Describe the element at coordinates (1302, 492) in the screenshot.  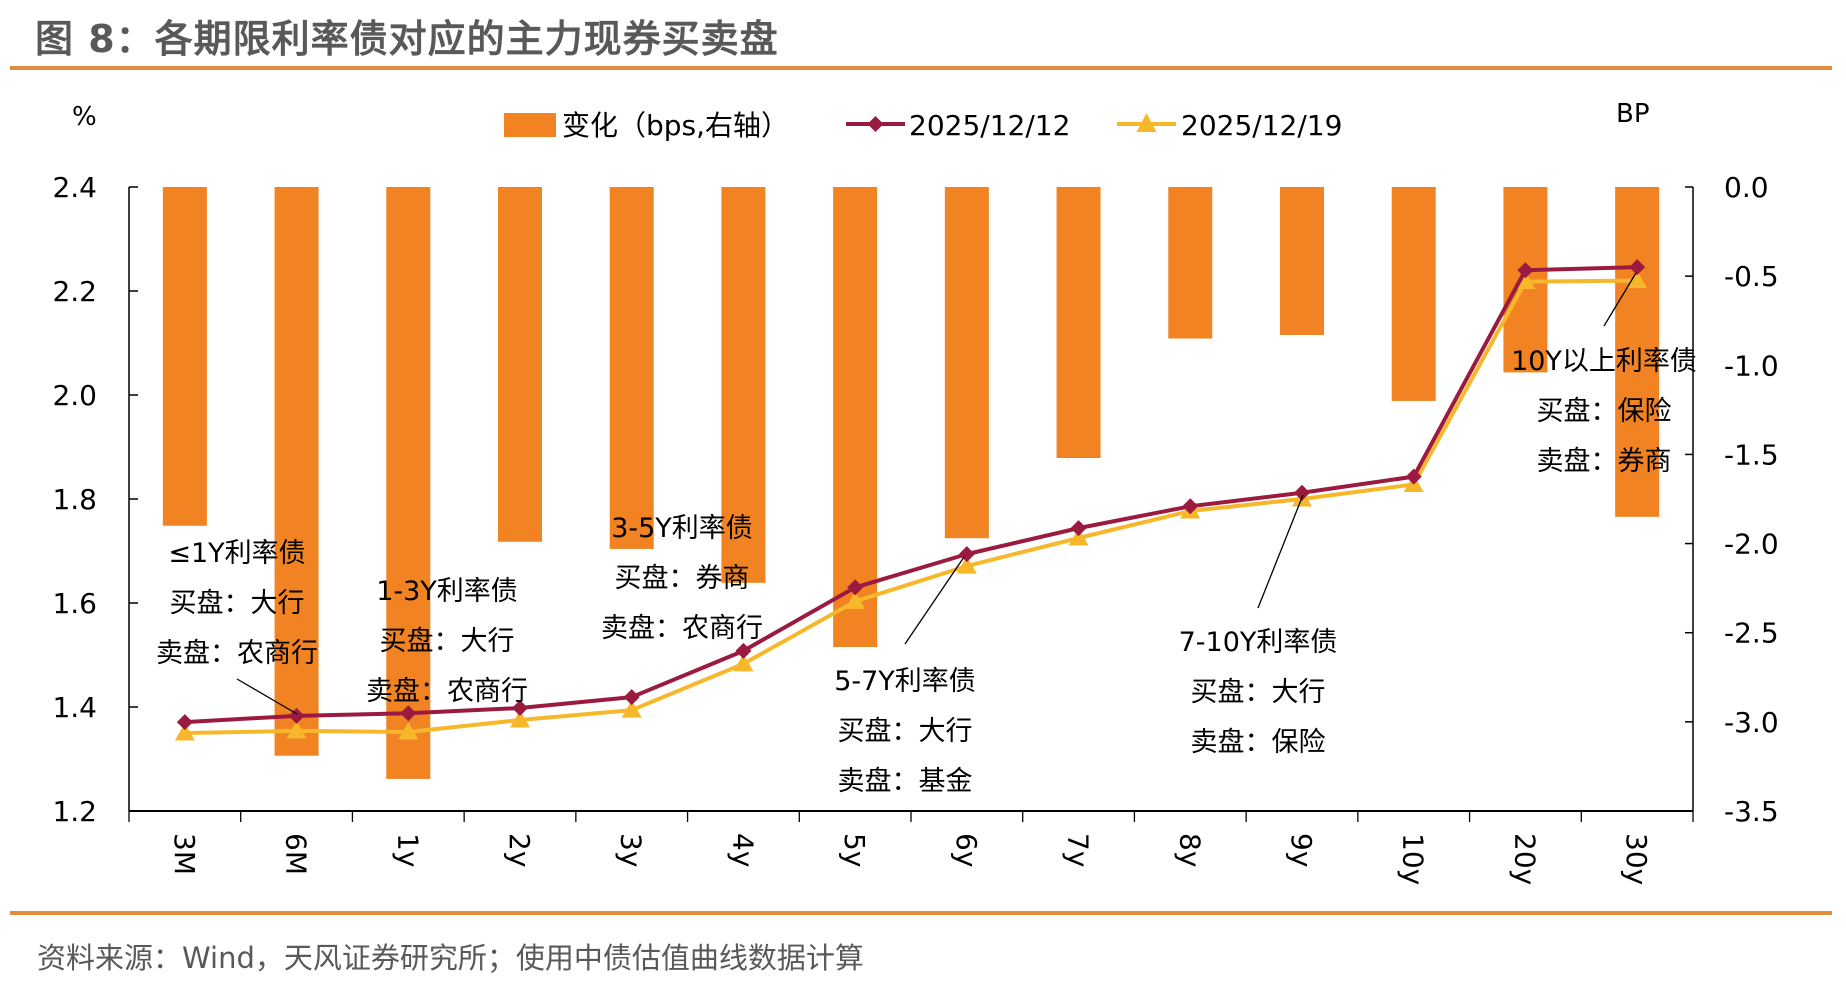
I see `series-20251212-point-9y` at that location.